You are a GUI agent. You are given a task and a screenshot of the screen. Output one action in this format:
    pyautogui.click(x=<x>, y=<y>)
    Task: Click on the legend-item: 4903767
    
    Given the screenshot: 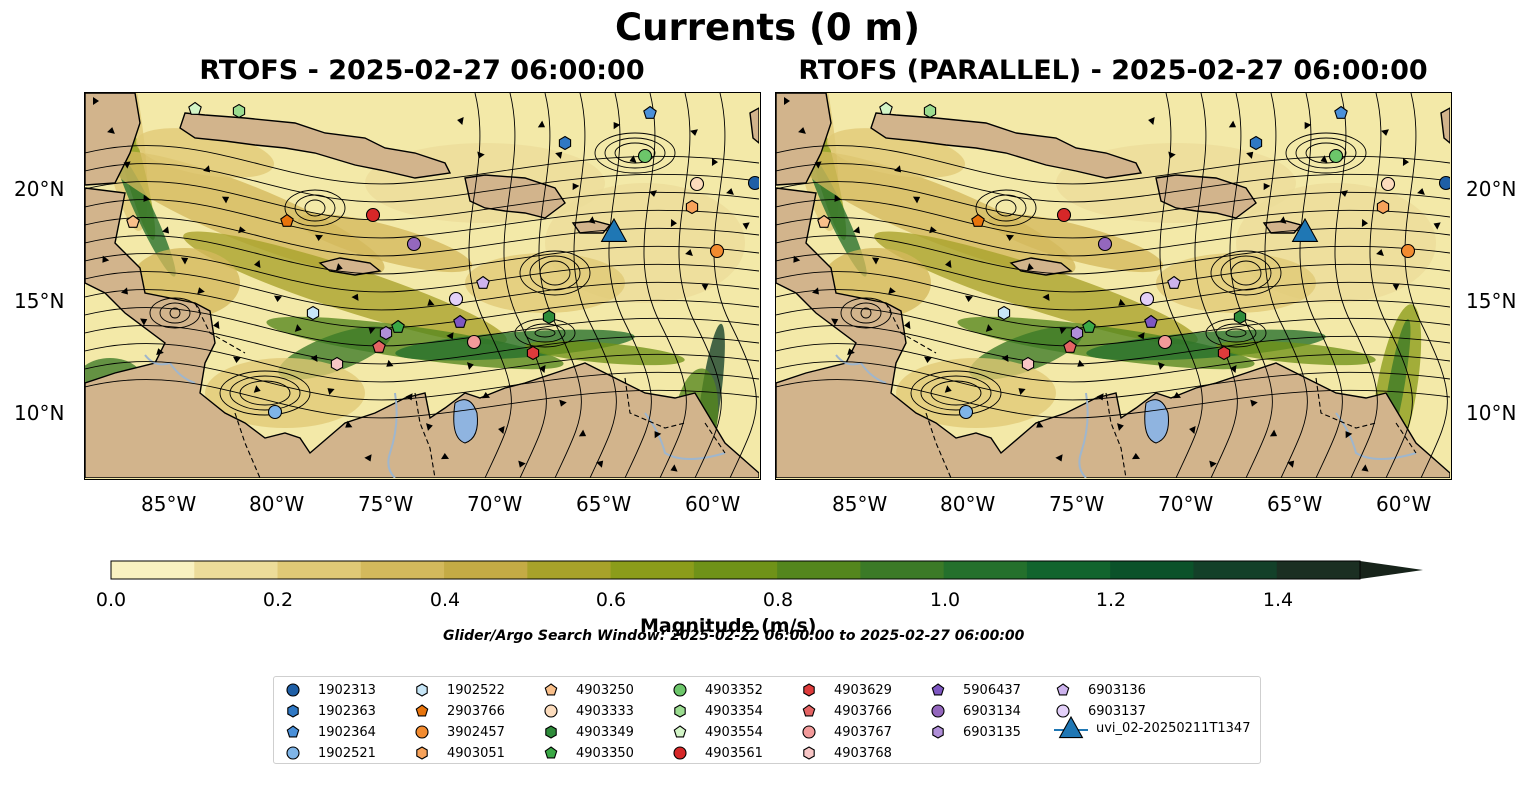 What is the action you would take?
    pyautogui.click(x=846, y=732)
    